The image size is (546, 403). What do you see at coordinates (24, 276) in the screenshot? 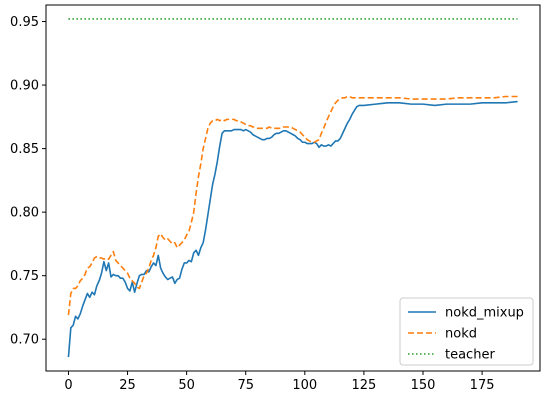
I see `y-tick-label: 0.75` at bounding box center [24, 276].